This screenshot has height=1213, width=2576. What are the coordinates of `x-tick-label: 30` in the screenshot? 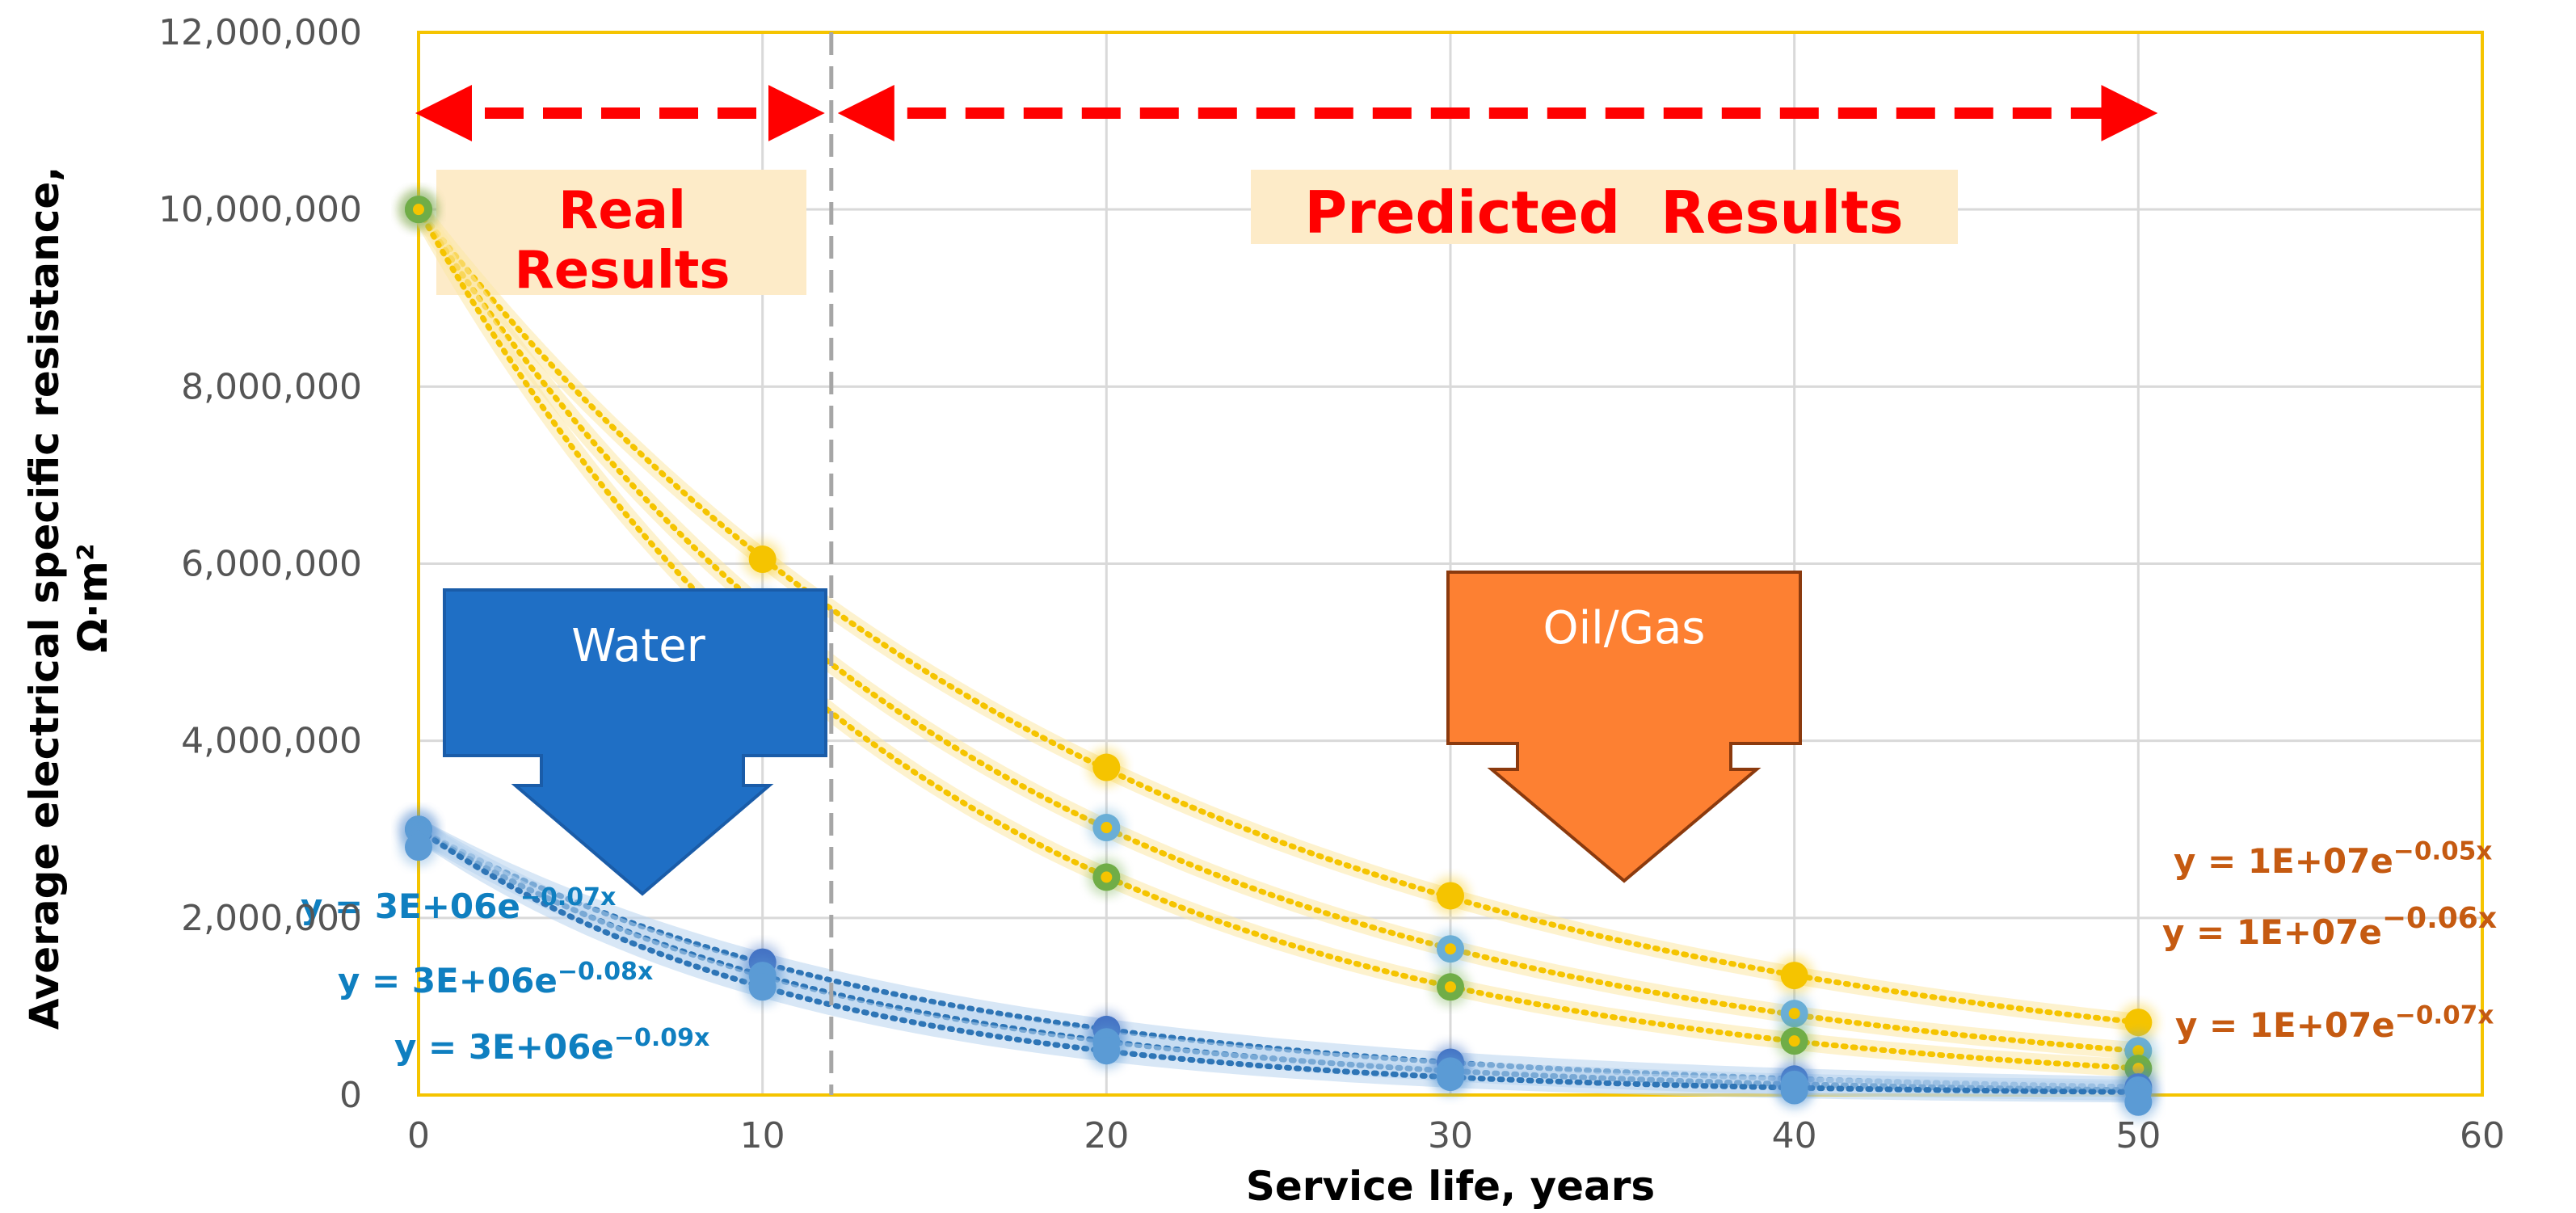 It's located at (1450, 1135).